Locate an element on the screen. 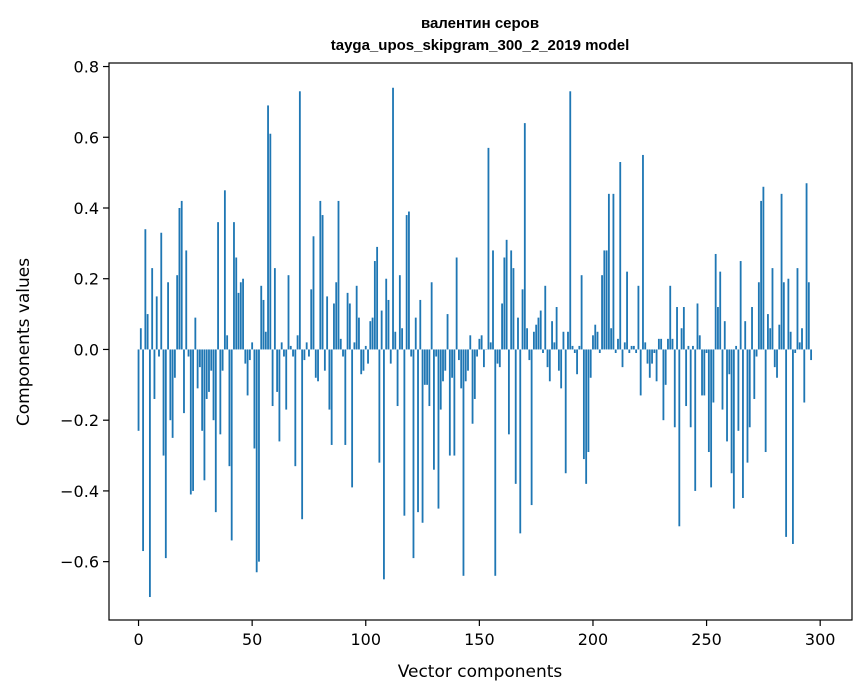  y-tick-label: 0.8 is located at coordinates (86, 67).